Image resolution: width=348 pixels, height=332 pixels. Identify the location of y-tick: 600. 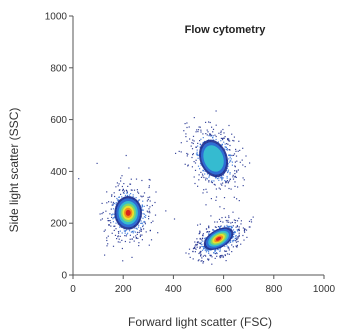
(61, 120).